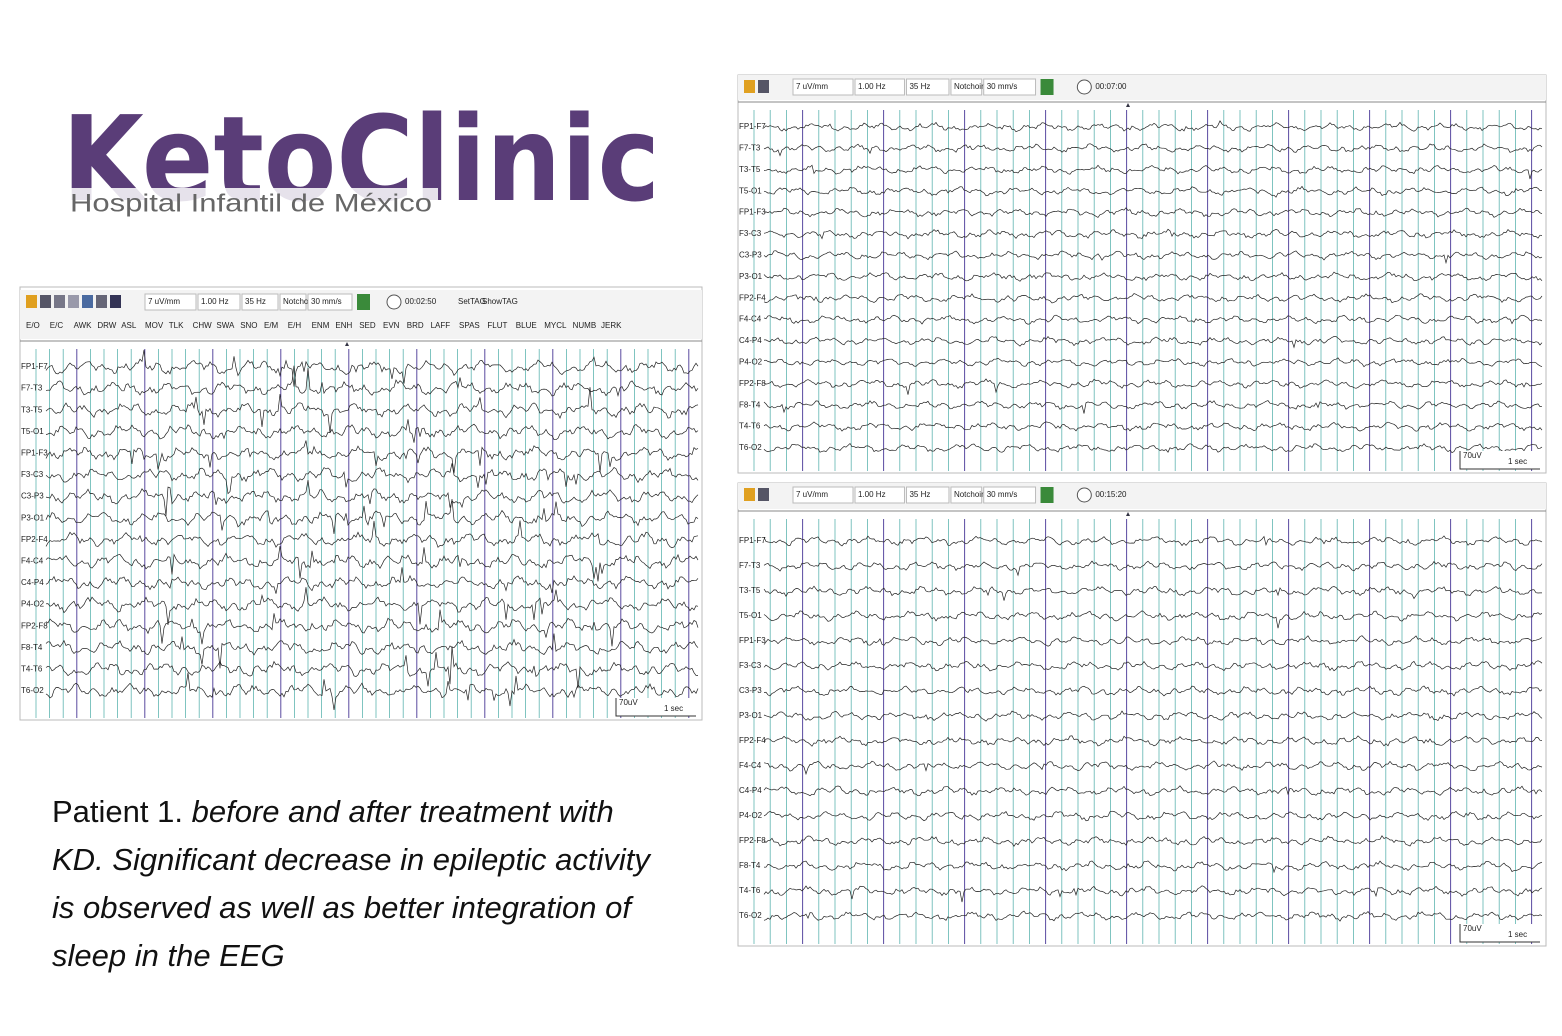 This screenshot has height=1036, width=1562. I want to click on event-button: E/C, so click(57, 325).